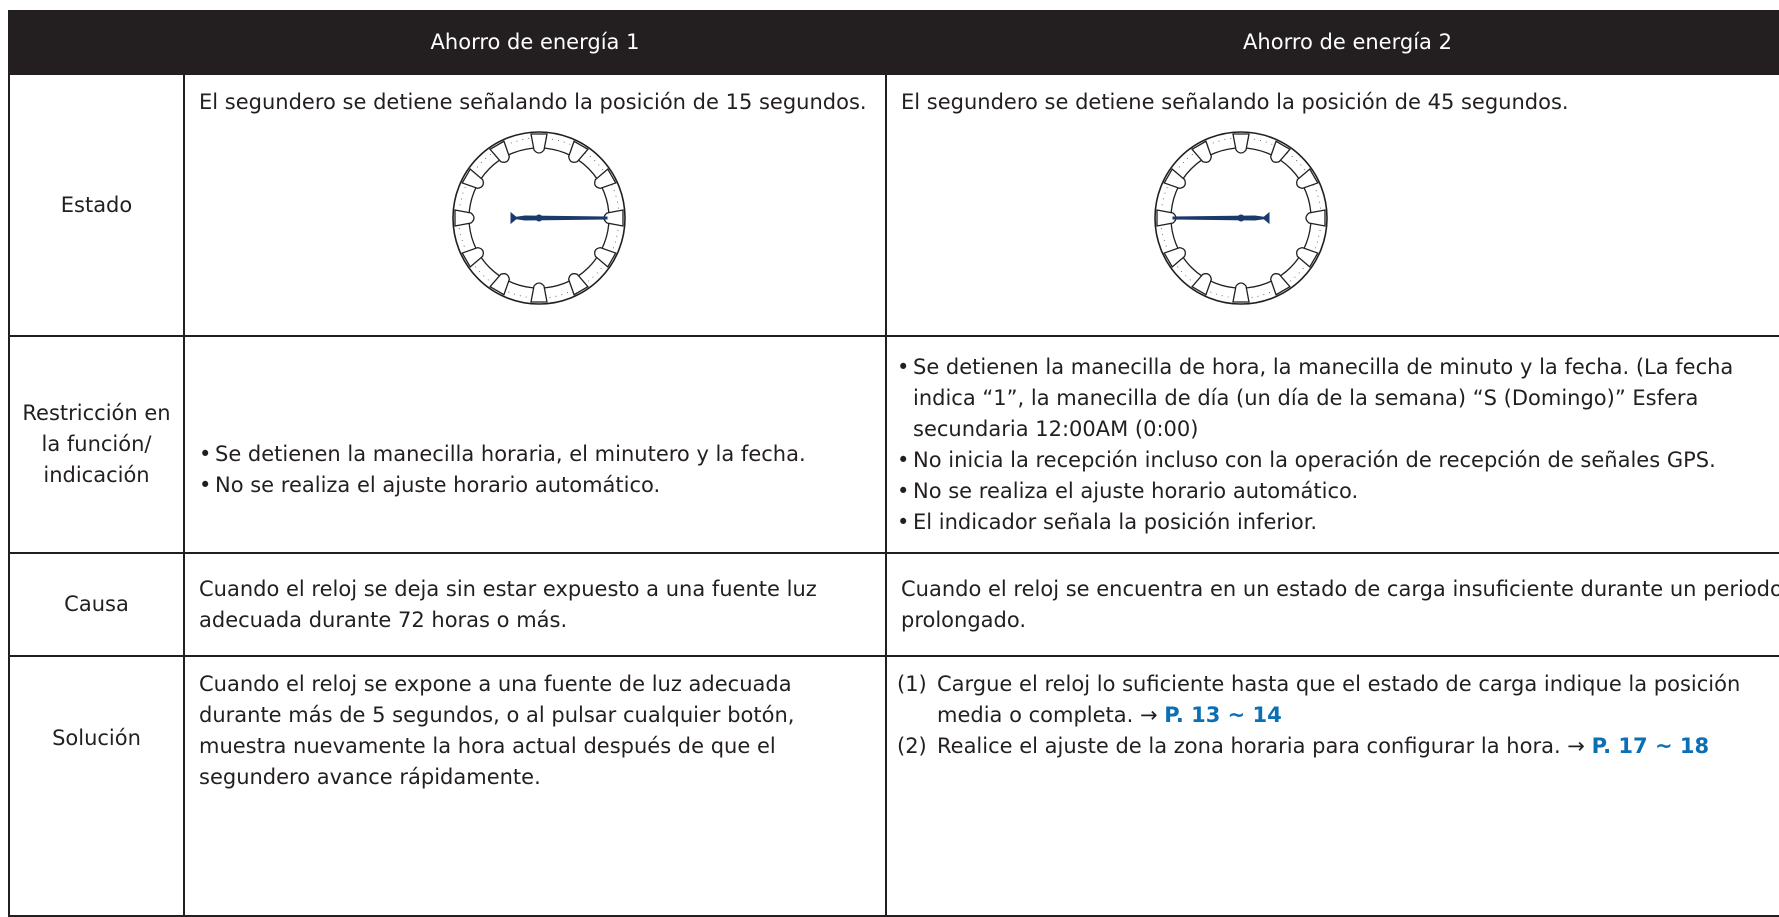 Image resolution: width=1779 pixels, height=917 pixels. I want to click on column-header: Ahorro de energía 1, so click(535, 42).